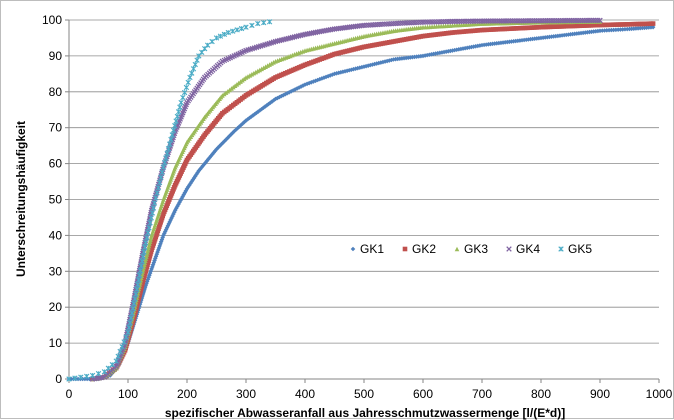  Describe the element at coordinates (56, 343) in the screenshot. I see `y-tick-label: 10` at that location.